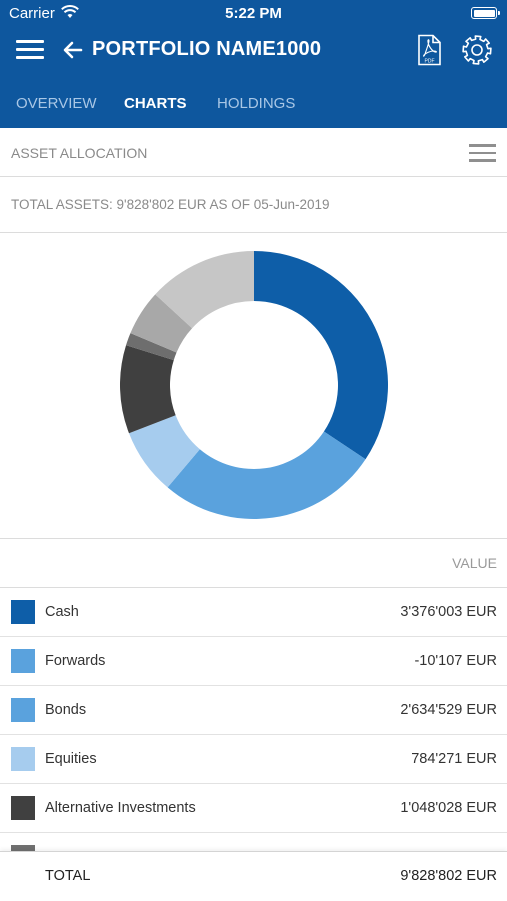 The height and width of the screenshot is (901, 507). Describe the element at coordinates (73, 50) in the screenshot. I see `back-arrow-icon` at that location.